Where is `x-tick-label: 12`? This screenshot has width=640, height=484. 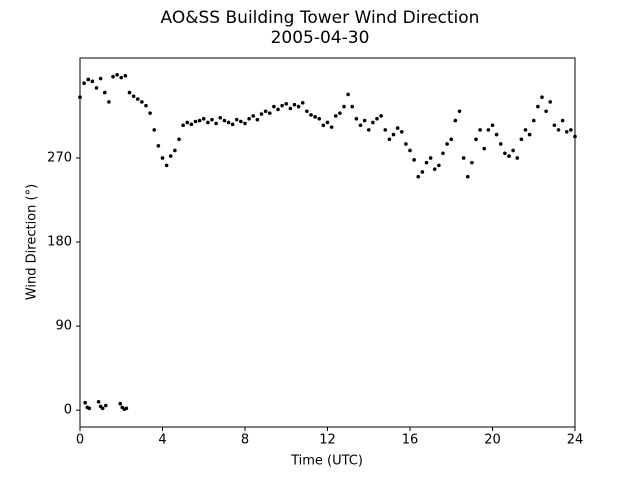
x-tick-label: 12 is located at coordinates (327, 440).